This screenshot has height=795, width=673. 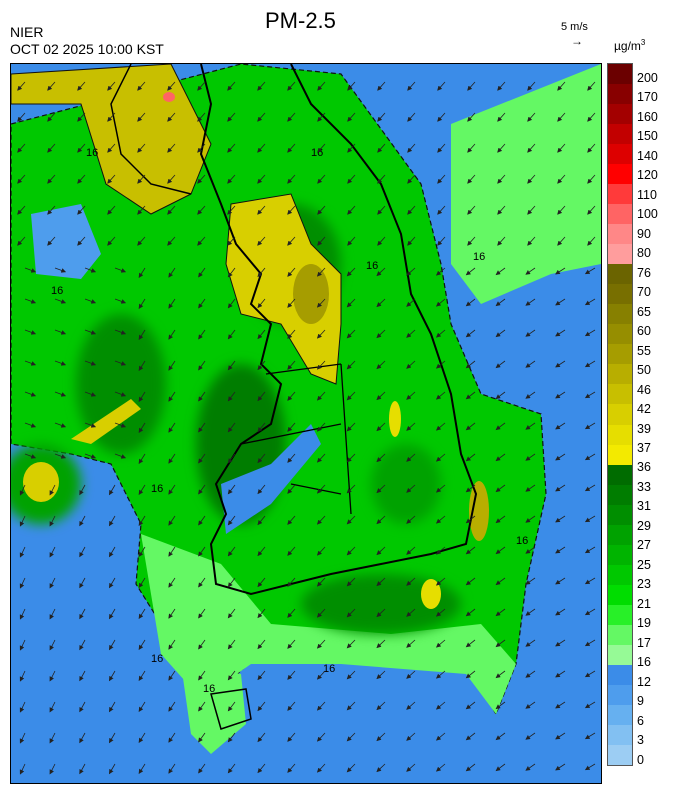 I want to click on legend-tick-label: 39, so click(x=644, y=428).